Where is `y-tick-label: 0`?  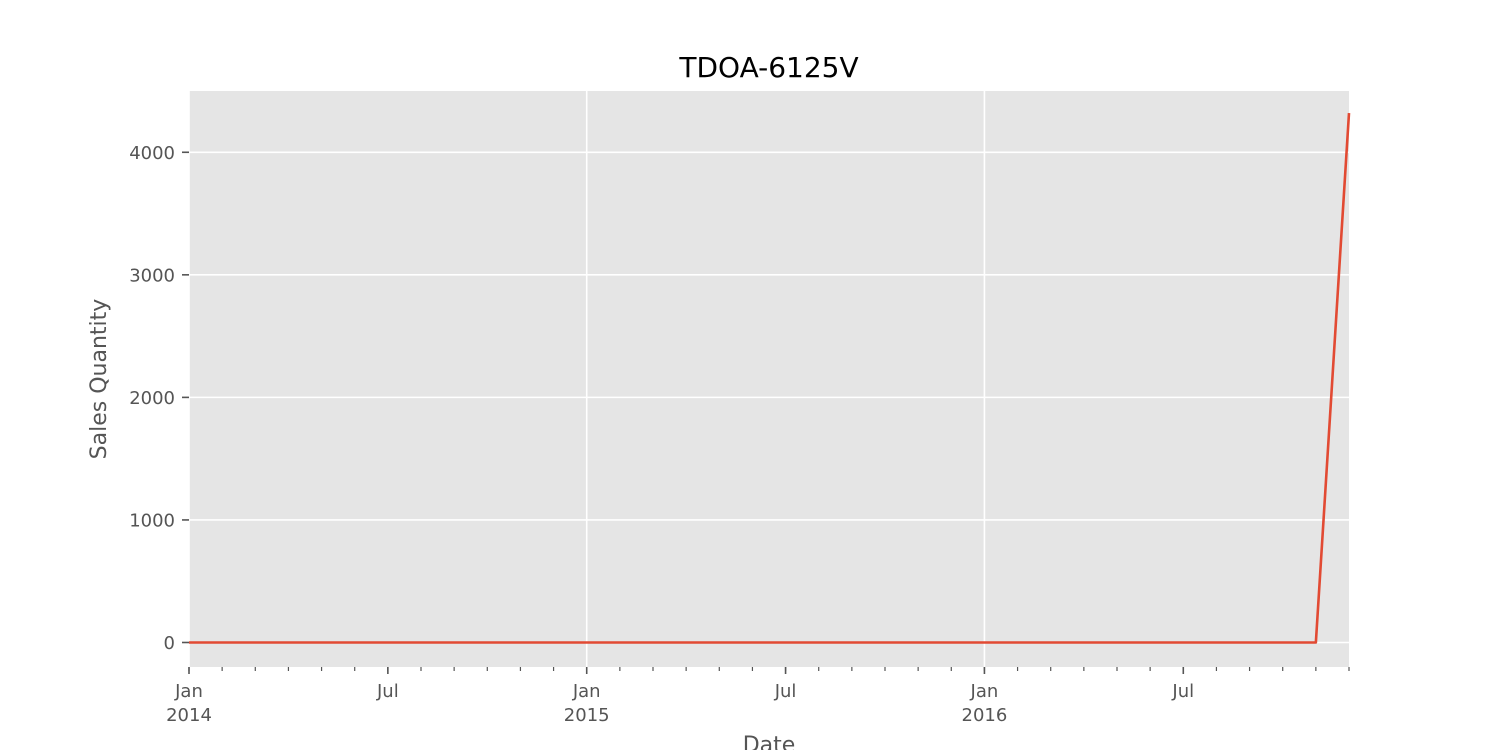 y-tick-label: 0 is located at coordinates (169, 643).